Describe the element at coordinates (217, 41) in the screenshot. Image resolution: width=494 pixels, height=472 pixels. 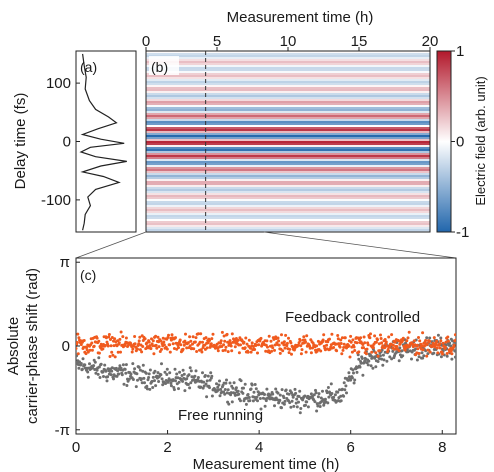
I see `top-x-tick-label: 5` at that location.